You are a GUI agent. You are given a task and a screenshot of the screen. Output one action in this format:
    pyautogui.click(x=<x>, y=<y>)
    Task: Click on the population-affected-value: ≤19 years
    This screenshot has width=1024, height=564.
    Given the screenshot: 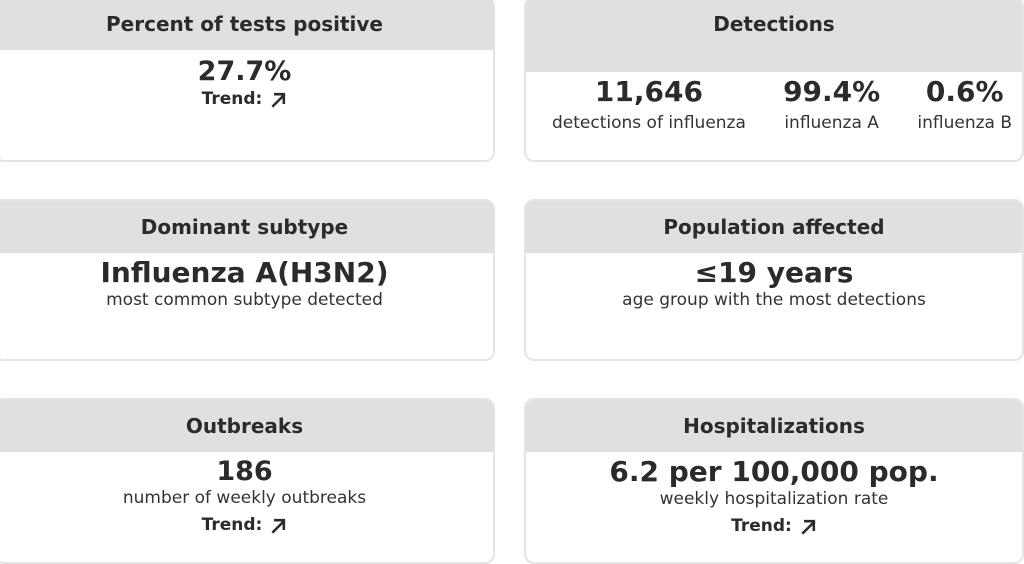 What is the action you would take?
    pyautogui.click(x=774, y=272)
    